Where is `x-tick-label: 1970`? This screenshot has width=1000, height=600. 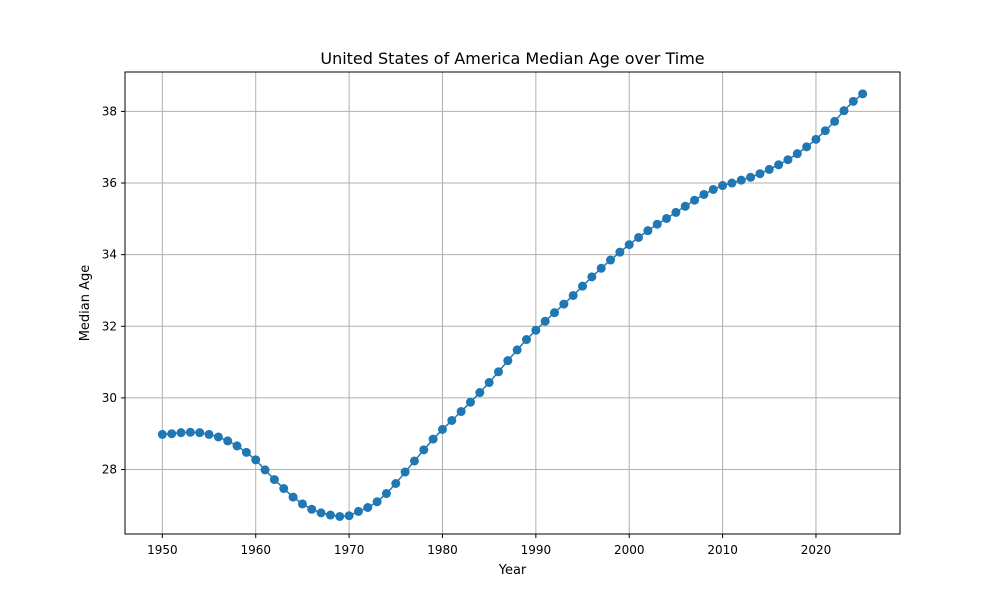 x-tick-label: 1970 is located at coordinates (349, 550).